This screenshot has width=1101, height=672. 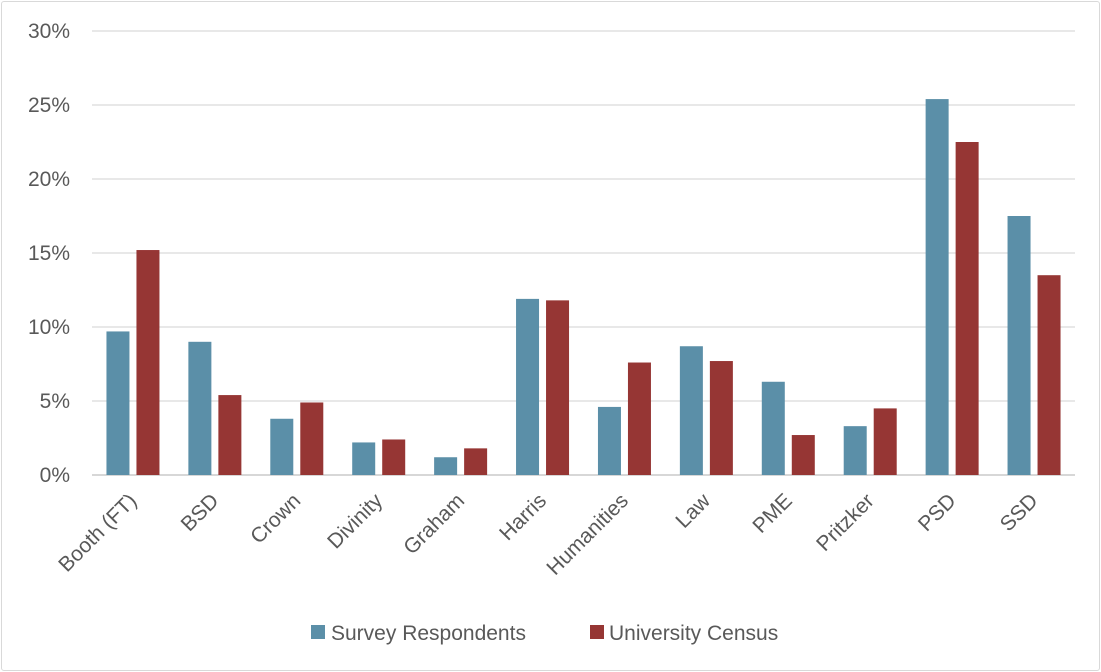 I want to click on legend-swatch-survey-respondents, so click(x=318, y=632).